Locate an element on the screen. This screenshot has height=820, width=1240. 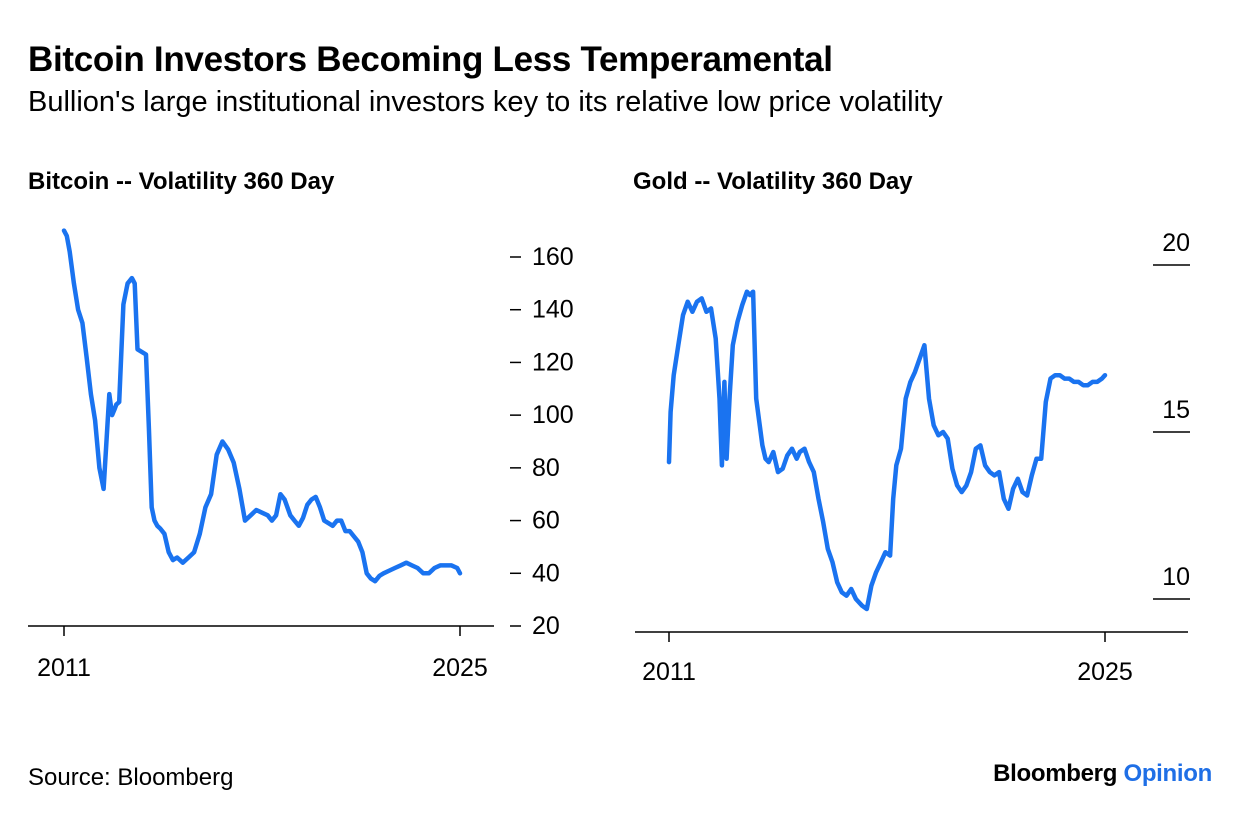
bitcoin-y-tick-label: 20 is located at coordinates (546, 626).